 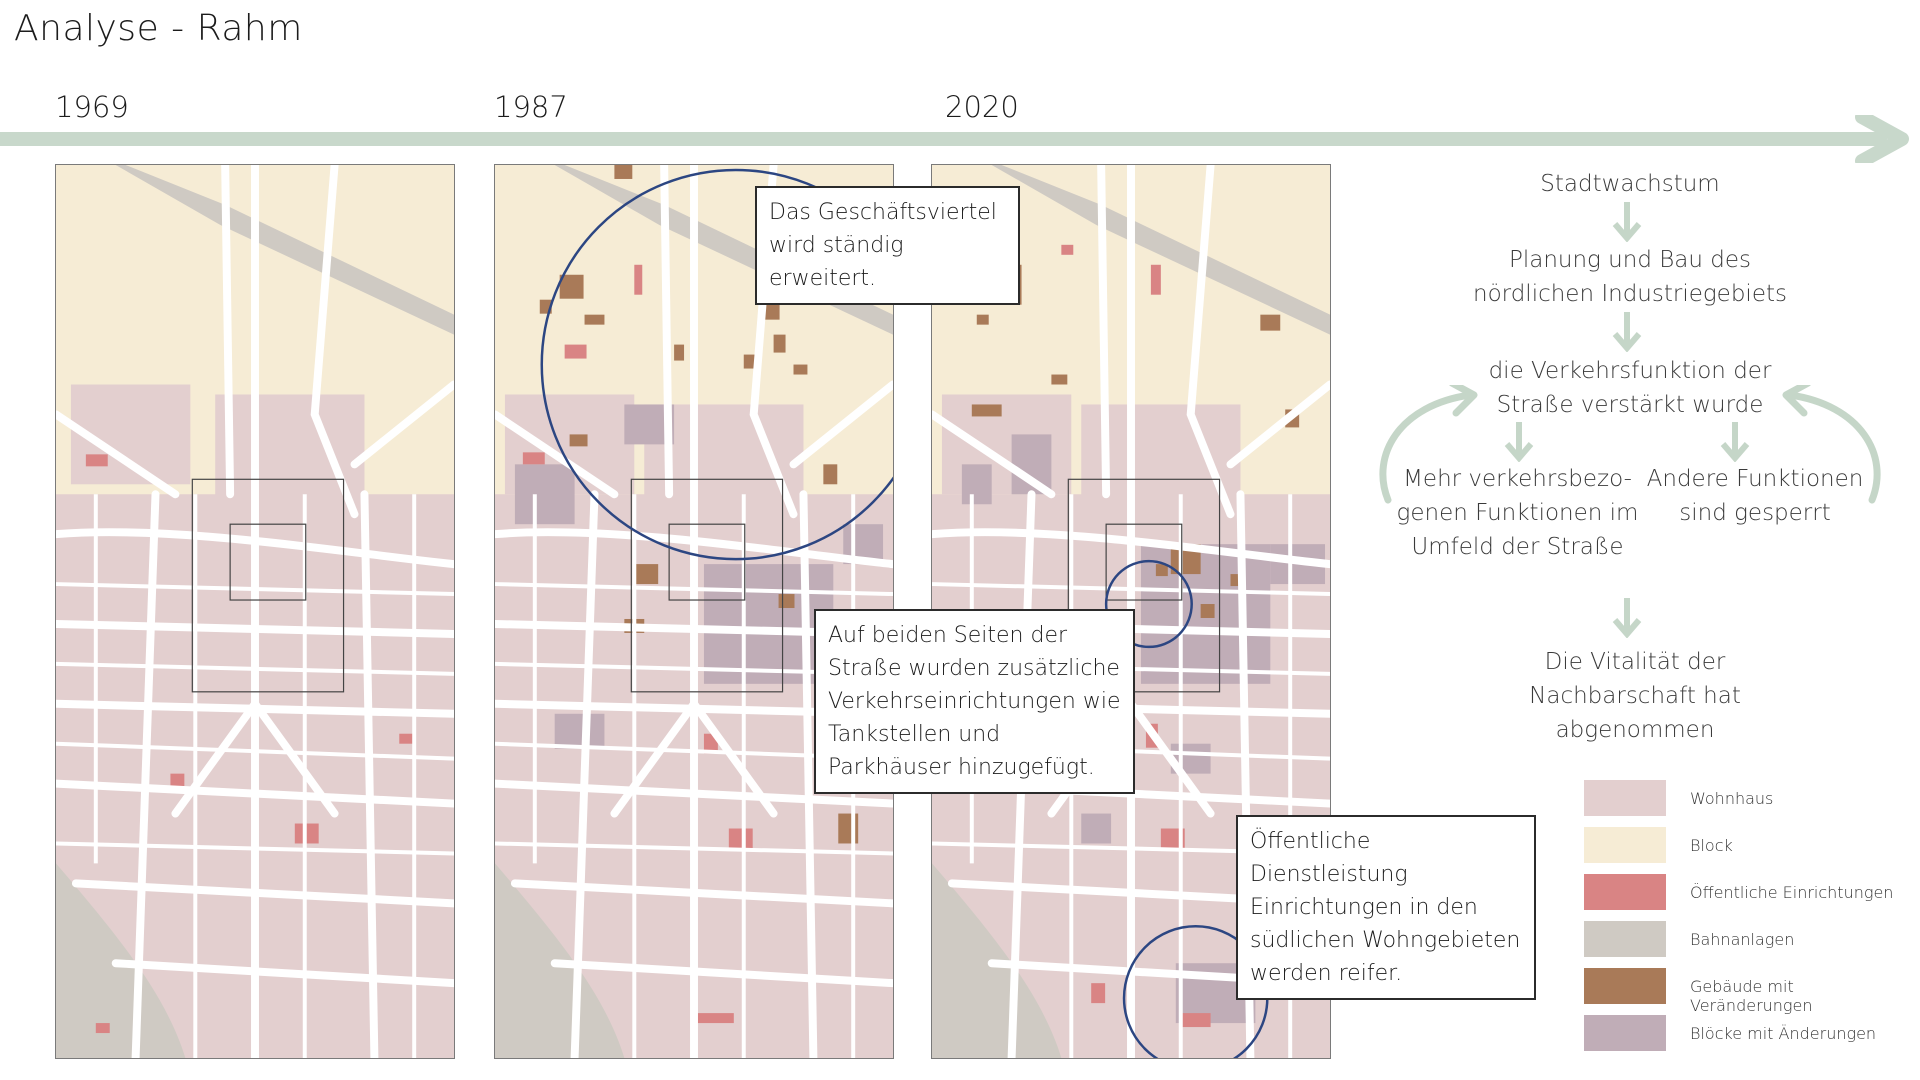 What do you see at coordinates (1732, 798) in the screenshot?
I see `legend-label-wohnhaus: Wohnhaus` at bounding box center [1732, 798].